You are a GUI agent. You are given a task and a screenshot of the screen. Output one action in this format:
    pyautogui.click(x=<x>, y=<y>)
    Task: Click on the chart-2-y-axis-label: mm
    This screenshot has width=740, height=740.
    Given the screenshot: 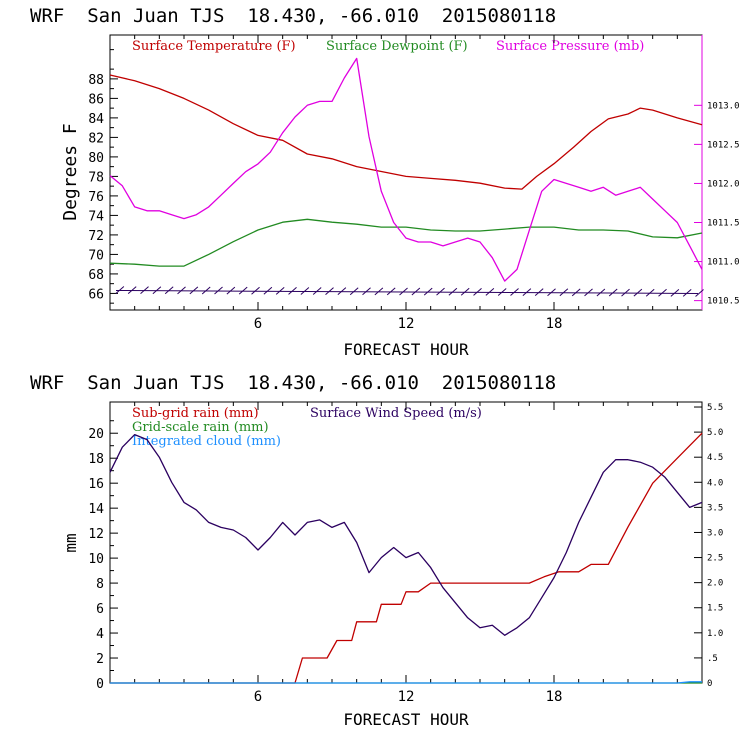 What is the action you would take?
    pyautogui.click(x=70, y=542)
    